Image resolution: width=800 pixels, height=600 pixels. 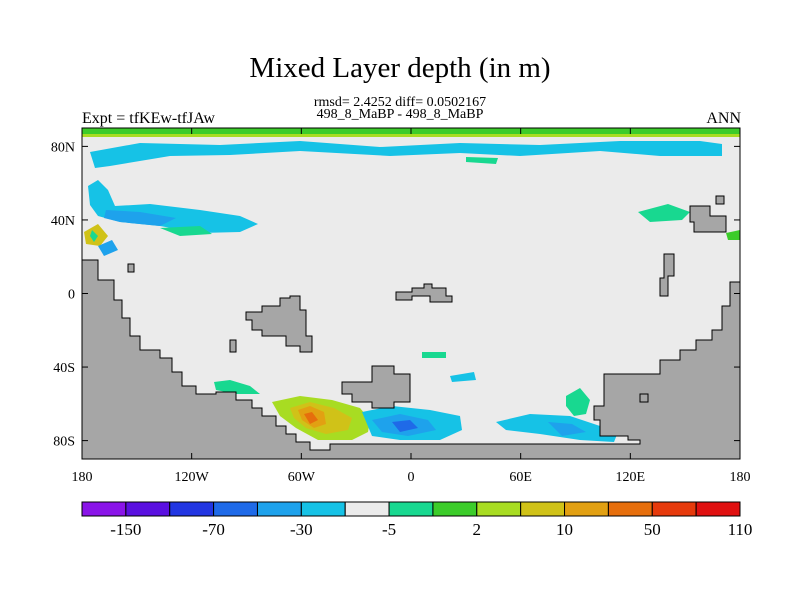 I want to click on y-tick-label: 80N, so click(x=63, y=147).